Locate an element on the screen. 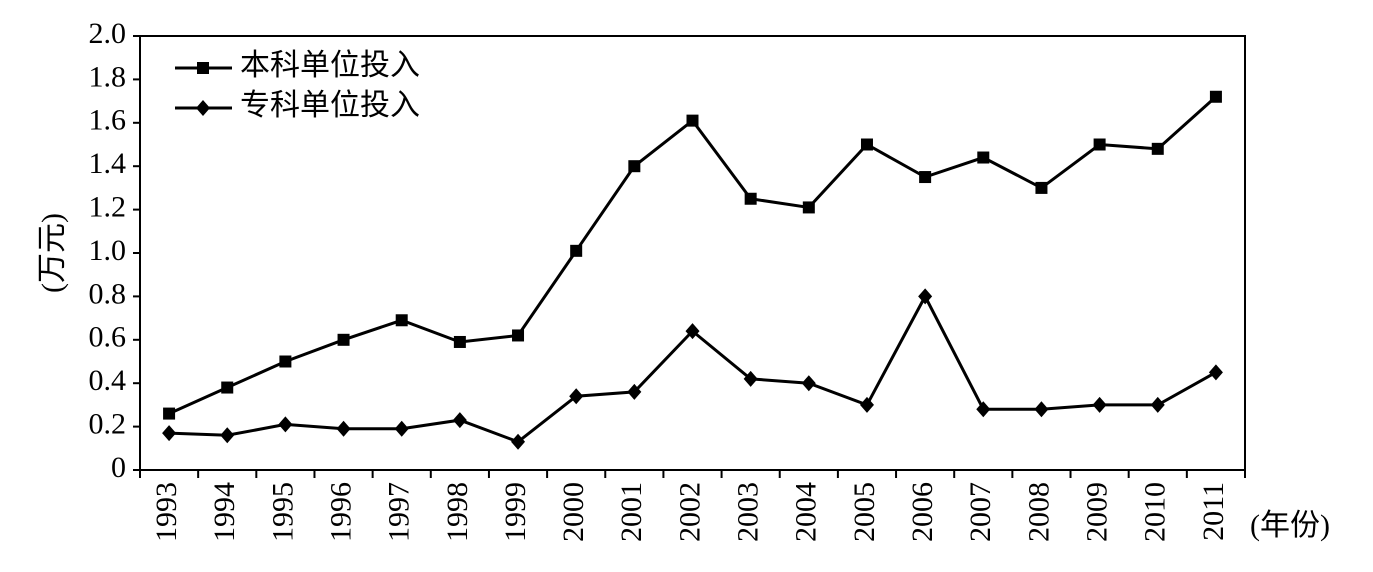 Image resolution: width=1373 pixels, height=572 pixels. x-tick-label: 1993 is located at coordinates (166, 512).